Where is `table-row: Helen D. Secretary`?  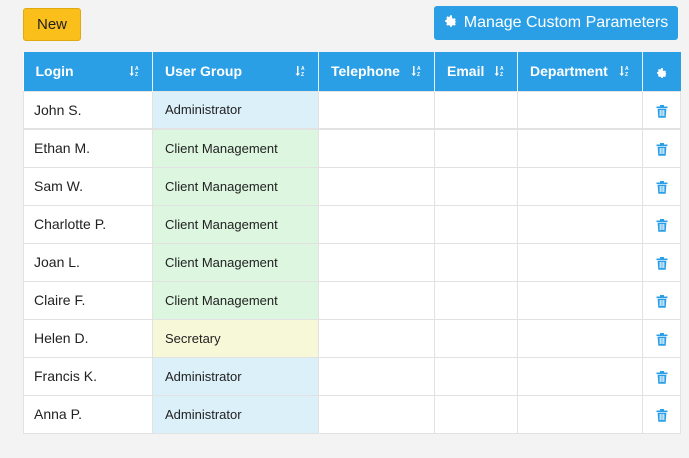
table-row: Helen D. Secretary is located at coordinates (352, 338).